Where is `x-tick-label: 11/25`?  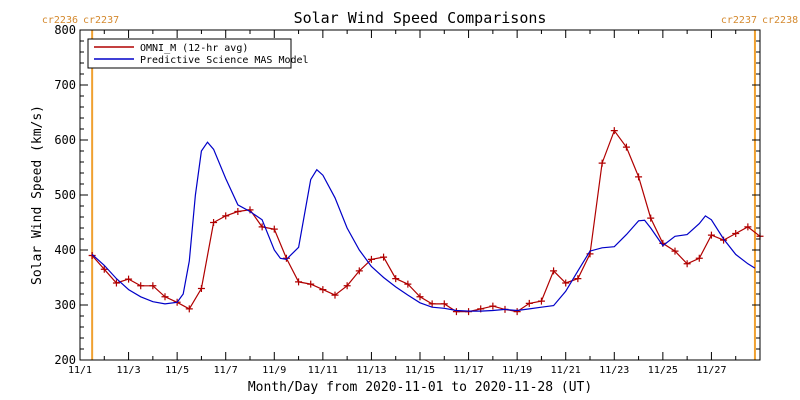
x-tick-label: 11/25 is located at coordinates (663, 370).